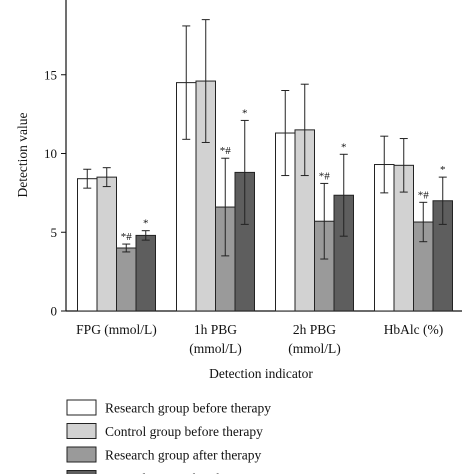  Describe the element at coordinates (188, 408) in the screenshot. I see `legend-label: Research group before therapy` at that location.